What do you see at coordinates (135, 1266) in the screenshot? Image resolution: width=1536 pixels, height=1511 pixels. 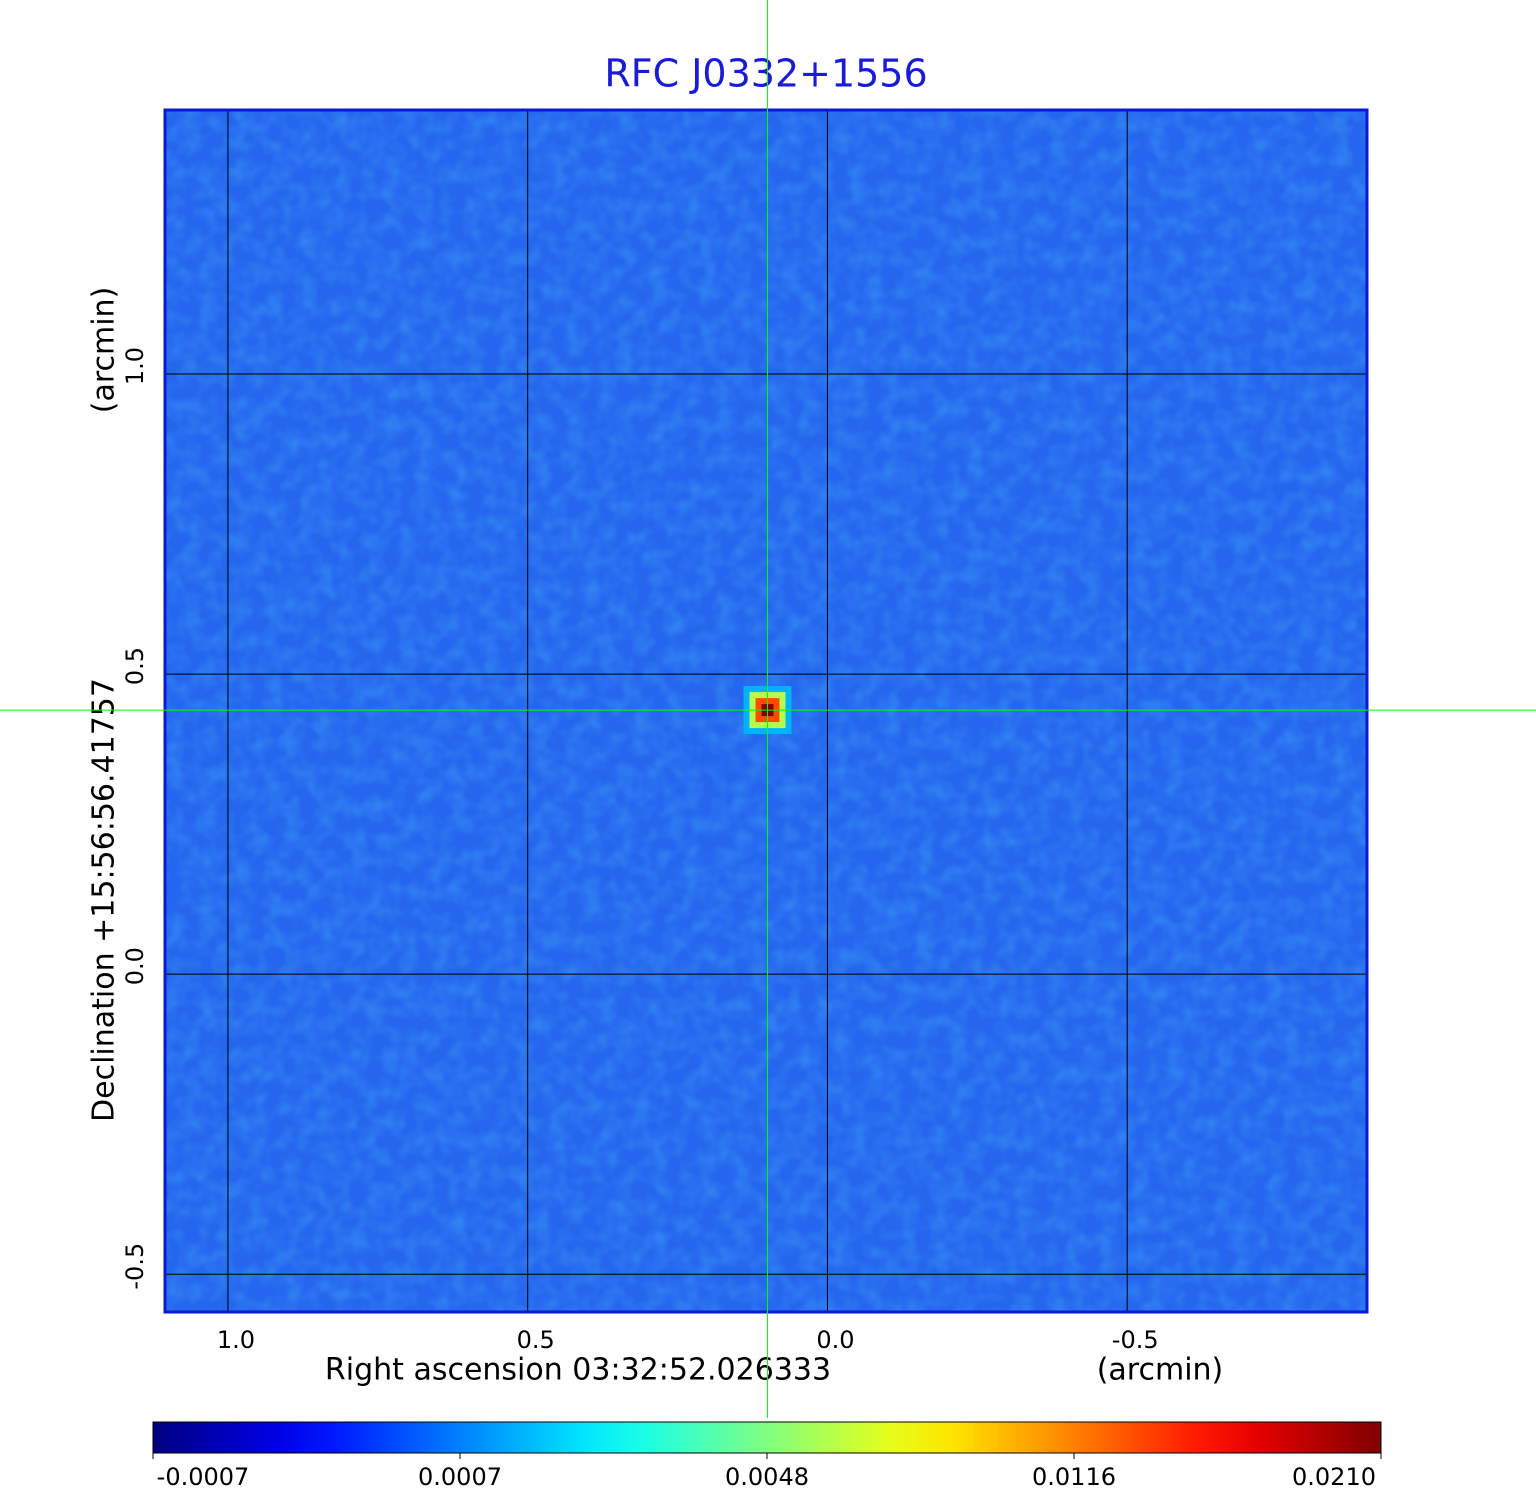 I see `y-tick-label: -0.5` at bounding box center [135, 1266].